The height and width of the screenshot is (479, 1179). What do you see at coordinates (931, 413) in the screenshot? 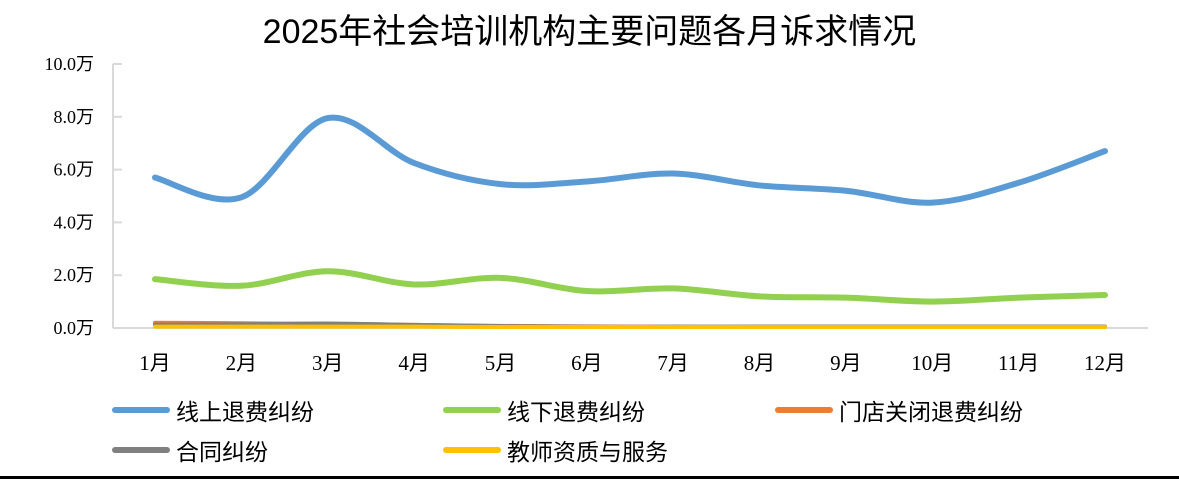
I see `legend-label: 门店关闭退费纠纷` at bounding box center [931, 413].